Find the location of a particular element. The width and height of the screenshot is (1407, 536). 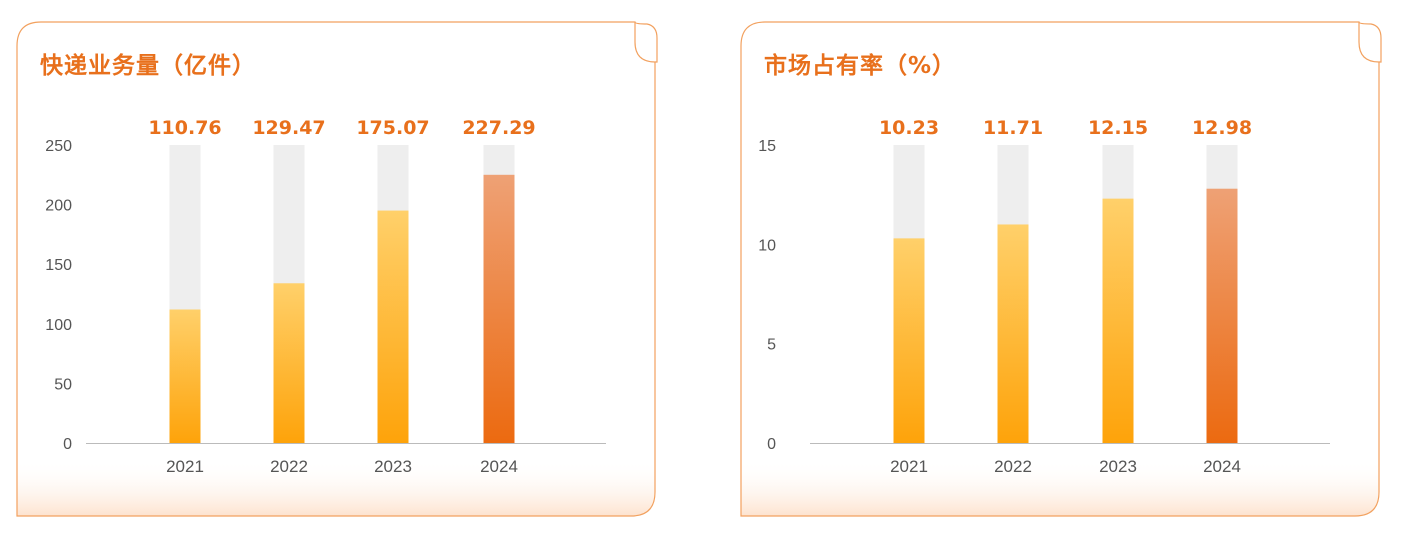

y-tick-label: 5 is located at coordinates (771, 345).